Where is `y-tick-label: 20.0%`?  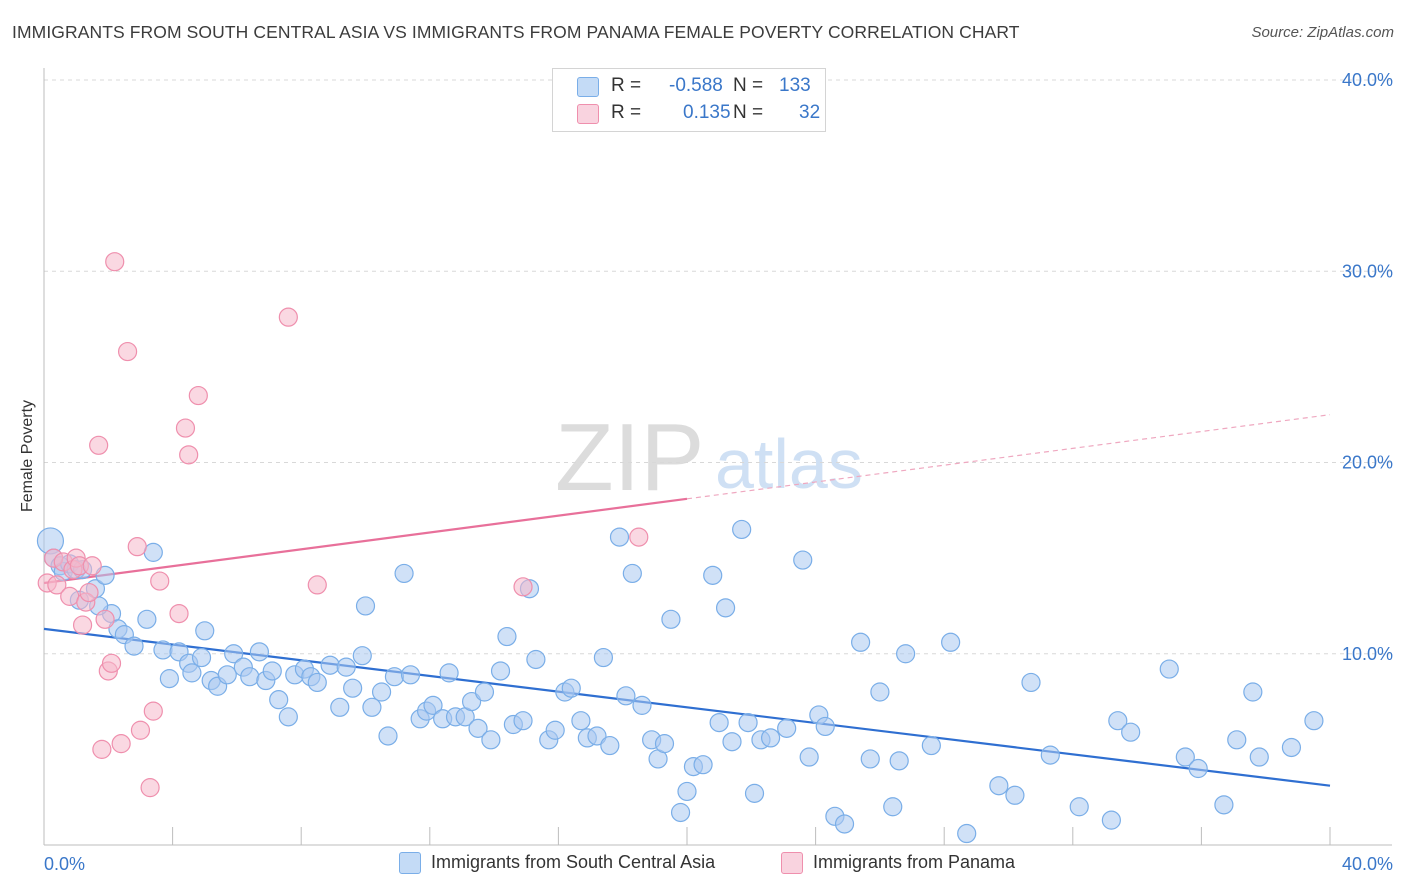
y-tick-label: 20.0% is located at coordinates (1367, 463).